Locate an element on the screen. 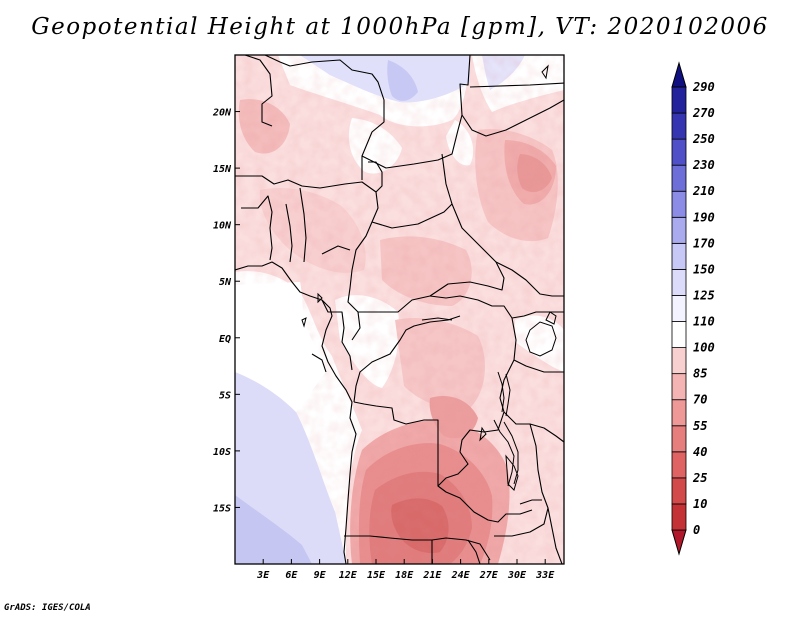 This screenshot has height=618, width=800. lon-tick-label: 6E is located at coordinates (291, 575).